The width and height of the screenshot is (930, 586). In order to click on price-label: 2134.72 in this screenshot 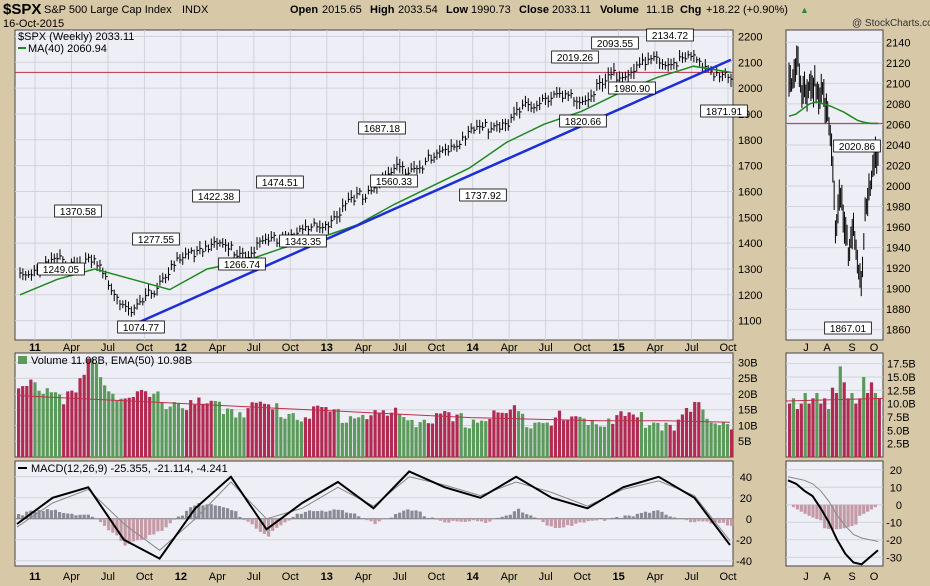, I will do `click(670, 36)`.